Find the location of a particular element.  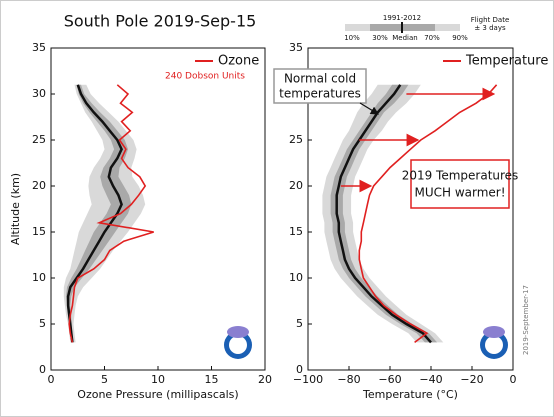

series-line is located at coordinates (111, 213).